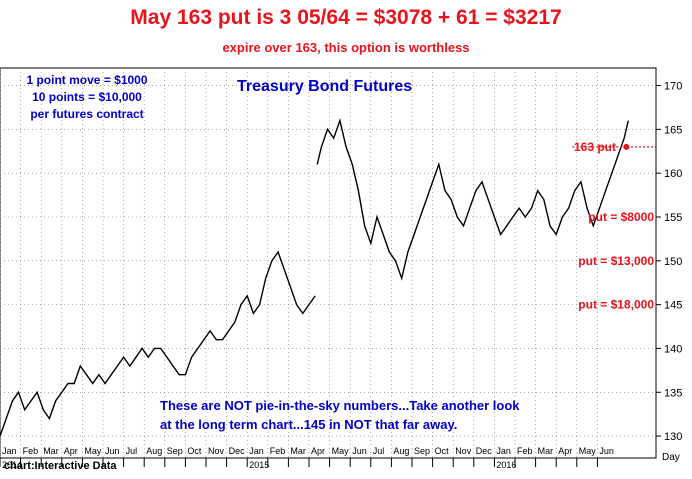 The image size is (692, 479). Describe the element at coordinates (673, 87) in the screenshot. I see `y-tick-label: 170` at that location.